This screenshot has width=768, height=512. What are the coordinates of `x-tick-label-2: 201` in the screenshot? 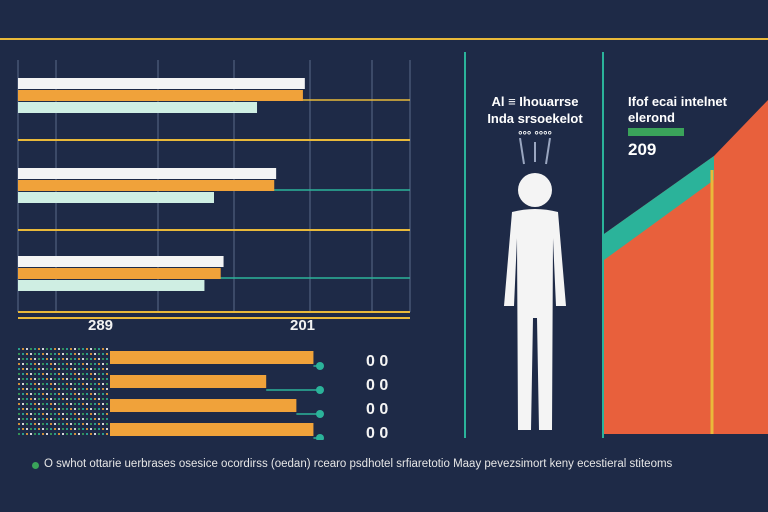 It's located at (303, 325).